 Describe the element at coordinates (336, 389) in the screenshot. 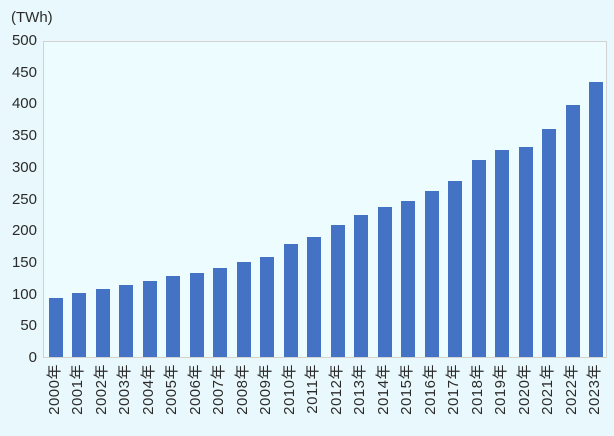

I see `x-tick-label: 2012年` at that location.